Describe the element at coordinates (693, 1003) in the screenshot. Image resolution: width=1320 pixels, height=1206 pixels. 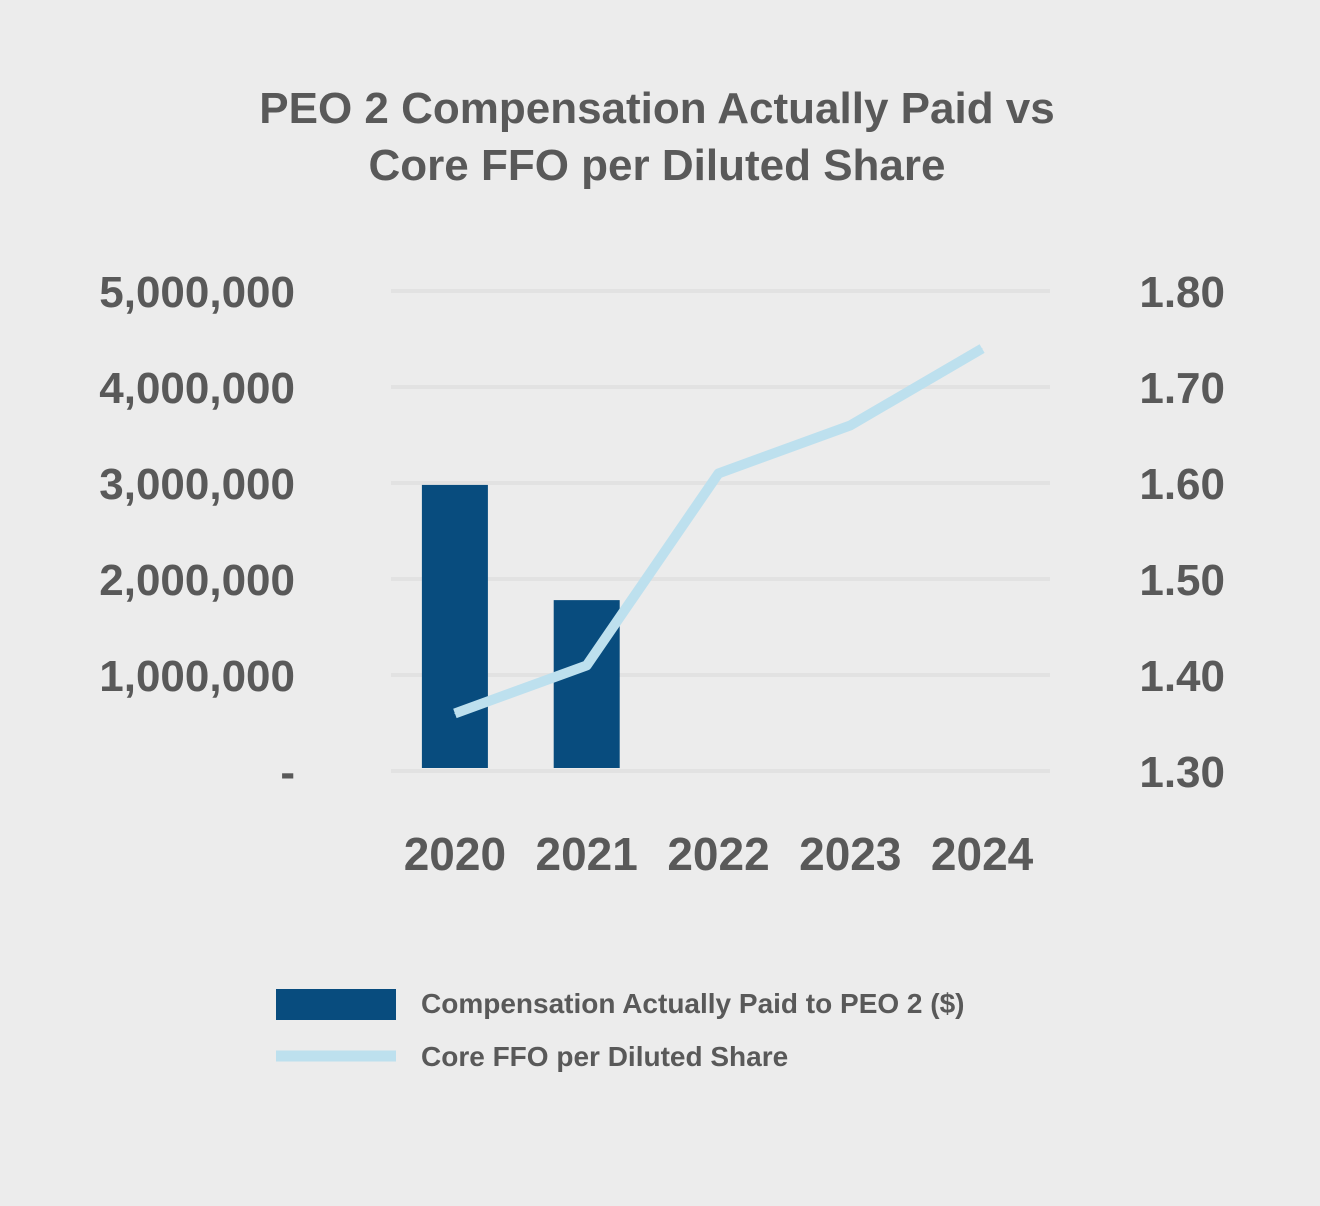
I see `legend-label-bar: Compensation Actually Paid to PEO 2 ($)` at that location.